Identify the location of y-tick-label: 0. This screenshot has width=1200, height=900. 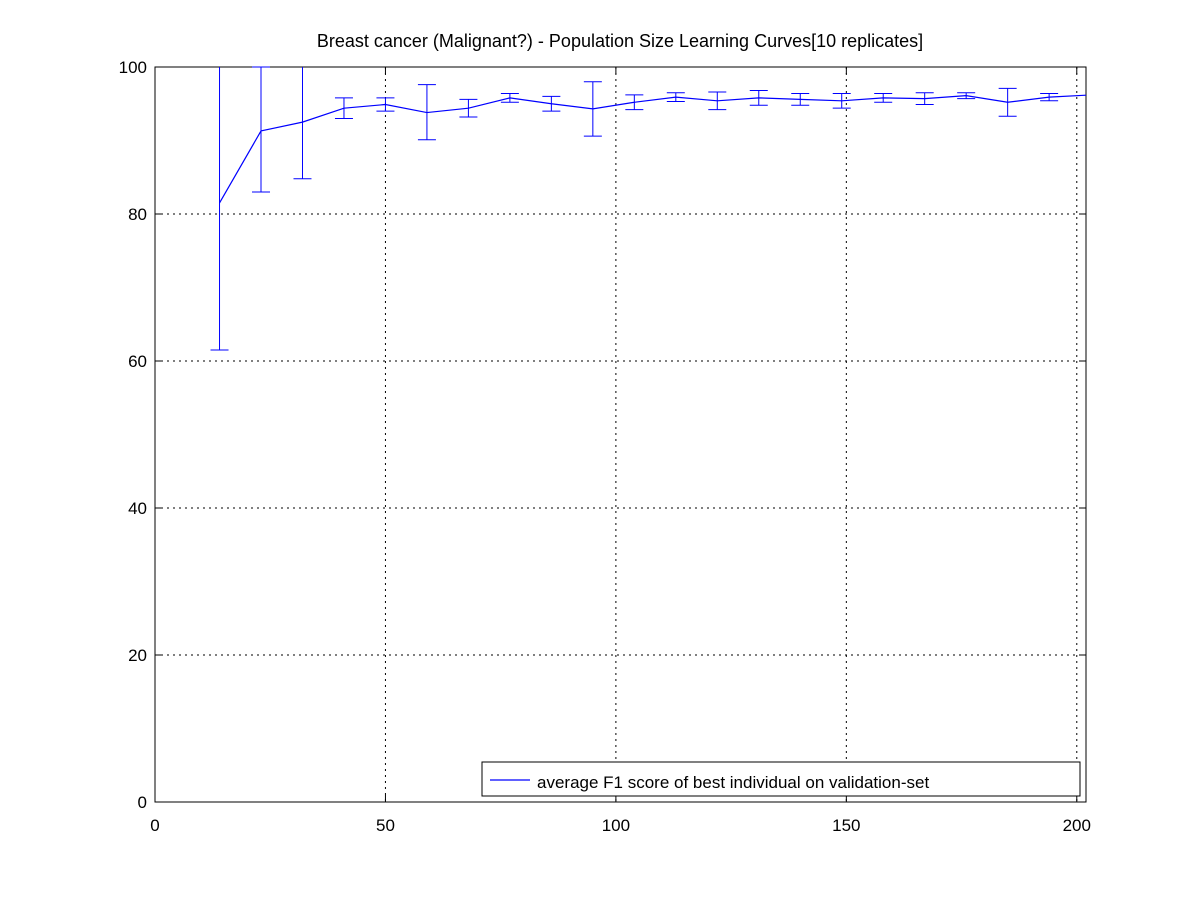
(142, 802).